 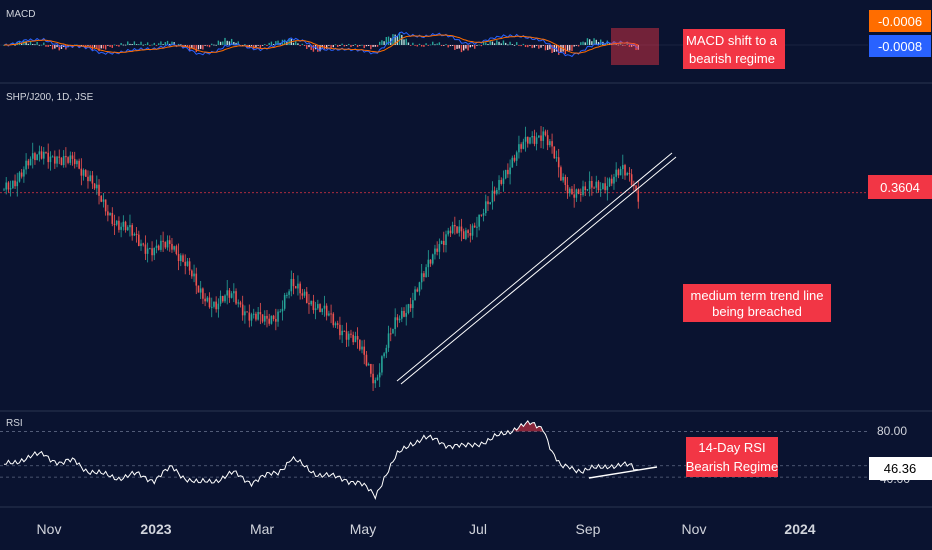 What do you see at coordinates (900, 46) in the screenshot?
I see `signal-value-text: -0.0008` at bounding box center [900, 46].